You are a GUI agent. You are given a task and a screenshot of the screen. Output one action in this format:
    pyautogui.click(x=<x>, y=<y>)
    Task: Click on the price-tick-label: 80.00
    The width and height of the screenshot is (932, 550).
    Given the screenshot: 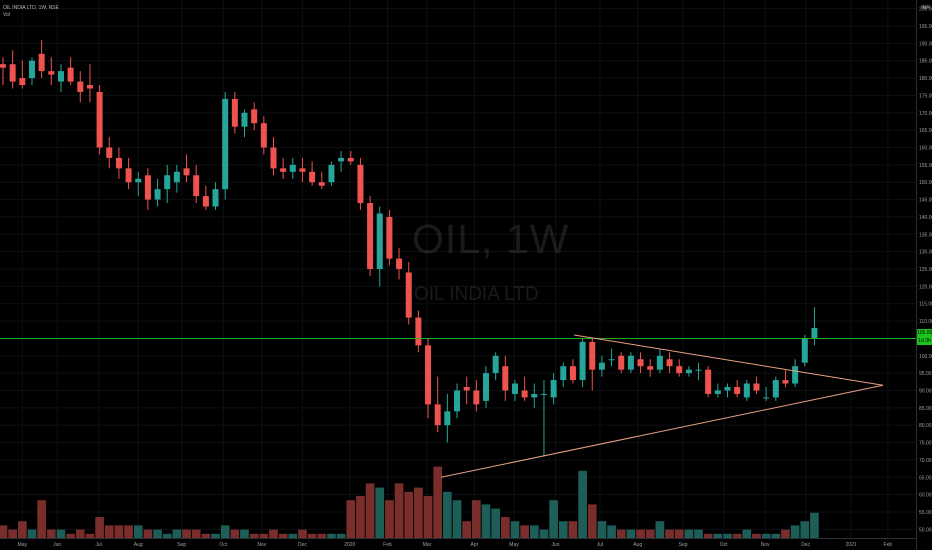 What is the action you would take?
    pyautogui.click(x=925, y=426)
    